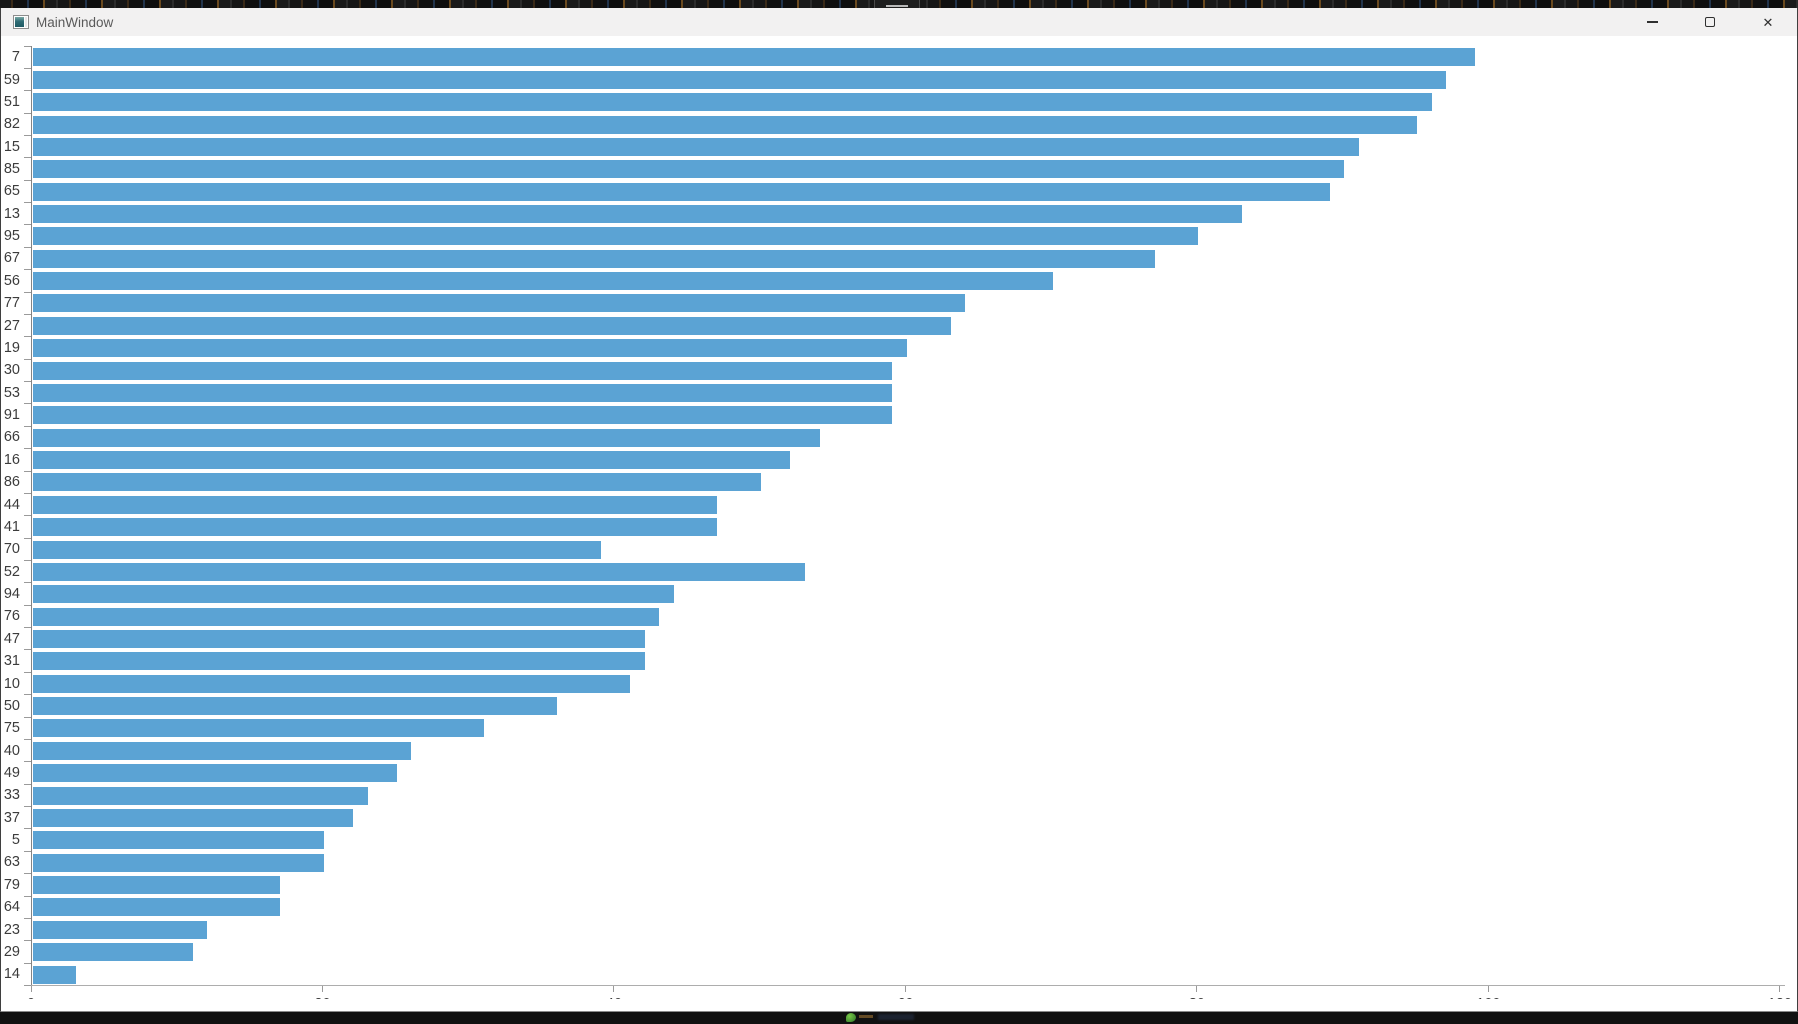 The image size is (1798, 1024). Describe the element at coordinates (11, 213) in the screenshot. I see `y-axis-label: 13` at that location.